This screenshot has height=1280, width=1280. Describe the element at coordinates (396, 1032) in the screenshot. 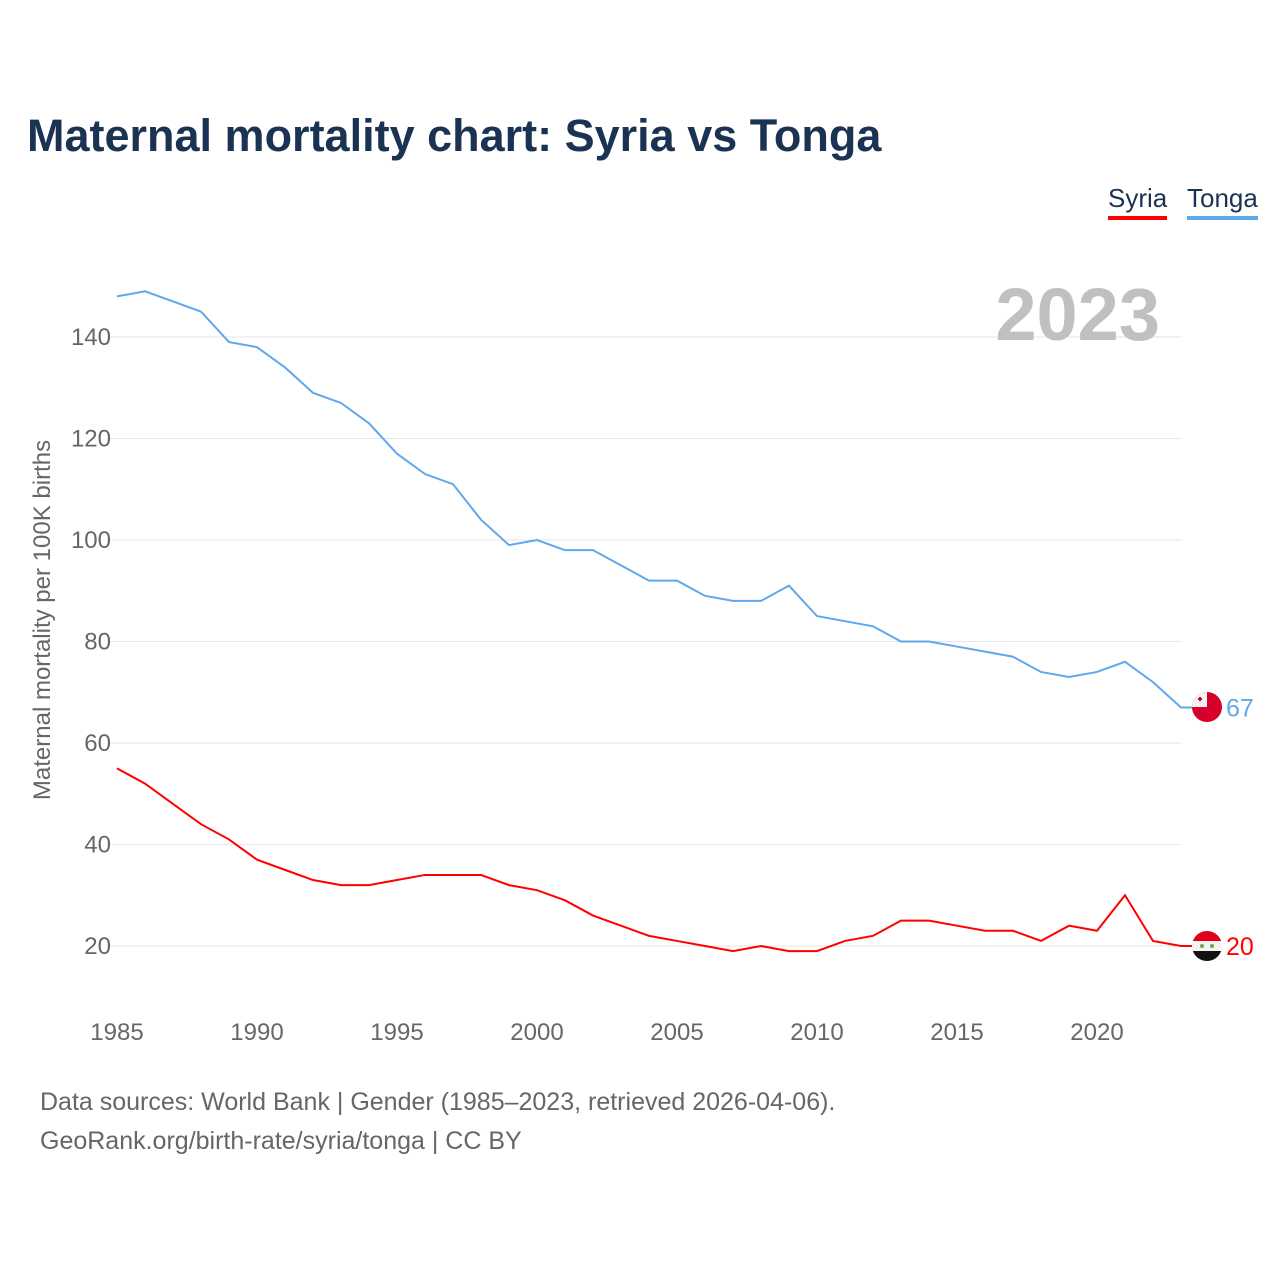

I see `x-tick-label: 1995` at that location.